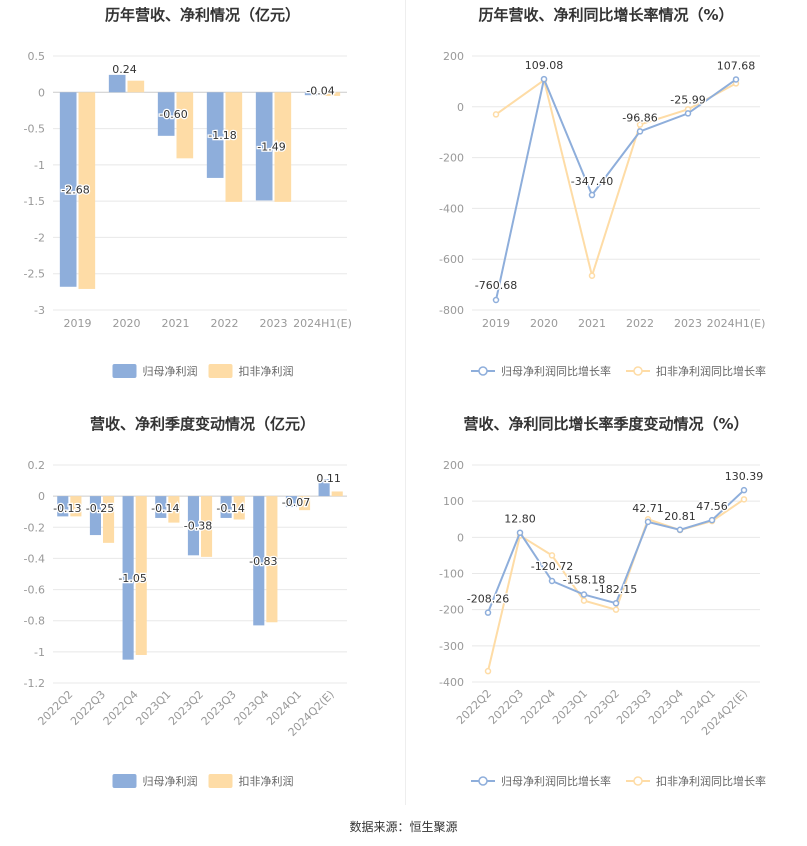 Image resolution: width=807 pixels, height=846 pixels. What do you see at coordinates (736, 323) in the screenshot?
I see `x-tick-label: 2024H1(E)` at bounding box center [736, 323].